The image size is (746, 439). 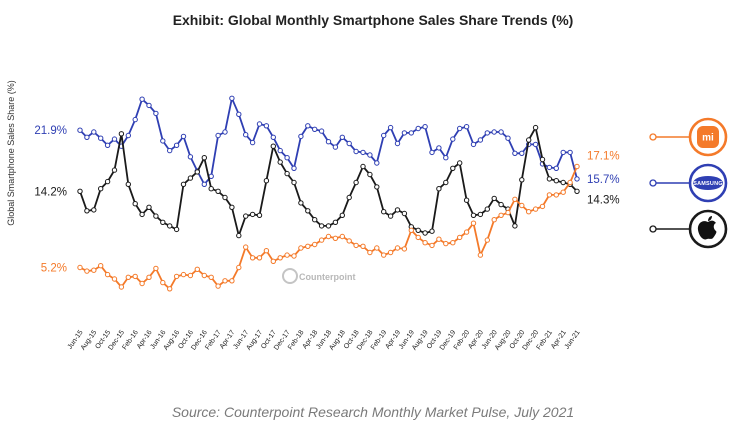 I want to click on samsung-series, so click(x=328, y=141).